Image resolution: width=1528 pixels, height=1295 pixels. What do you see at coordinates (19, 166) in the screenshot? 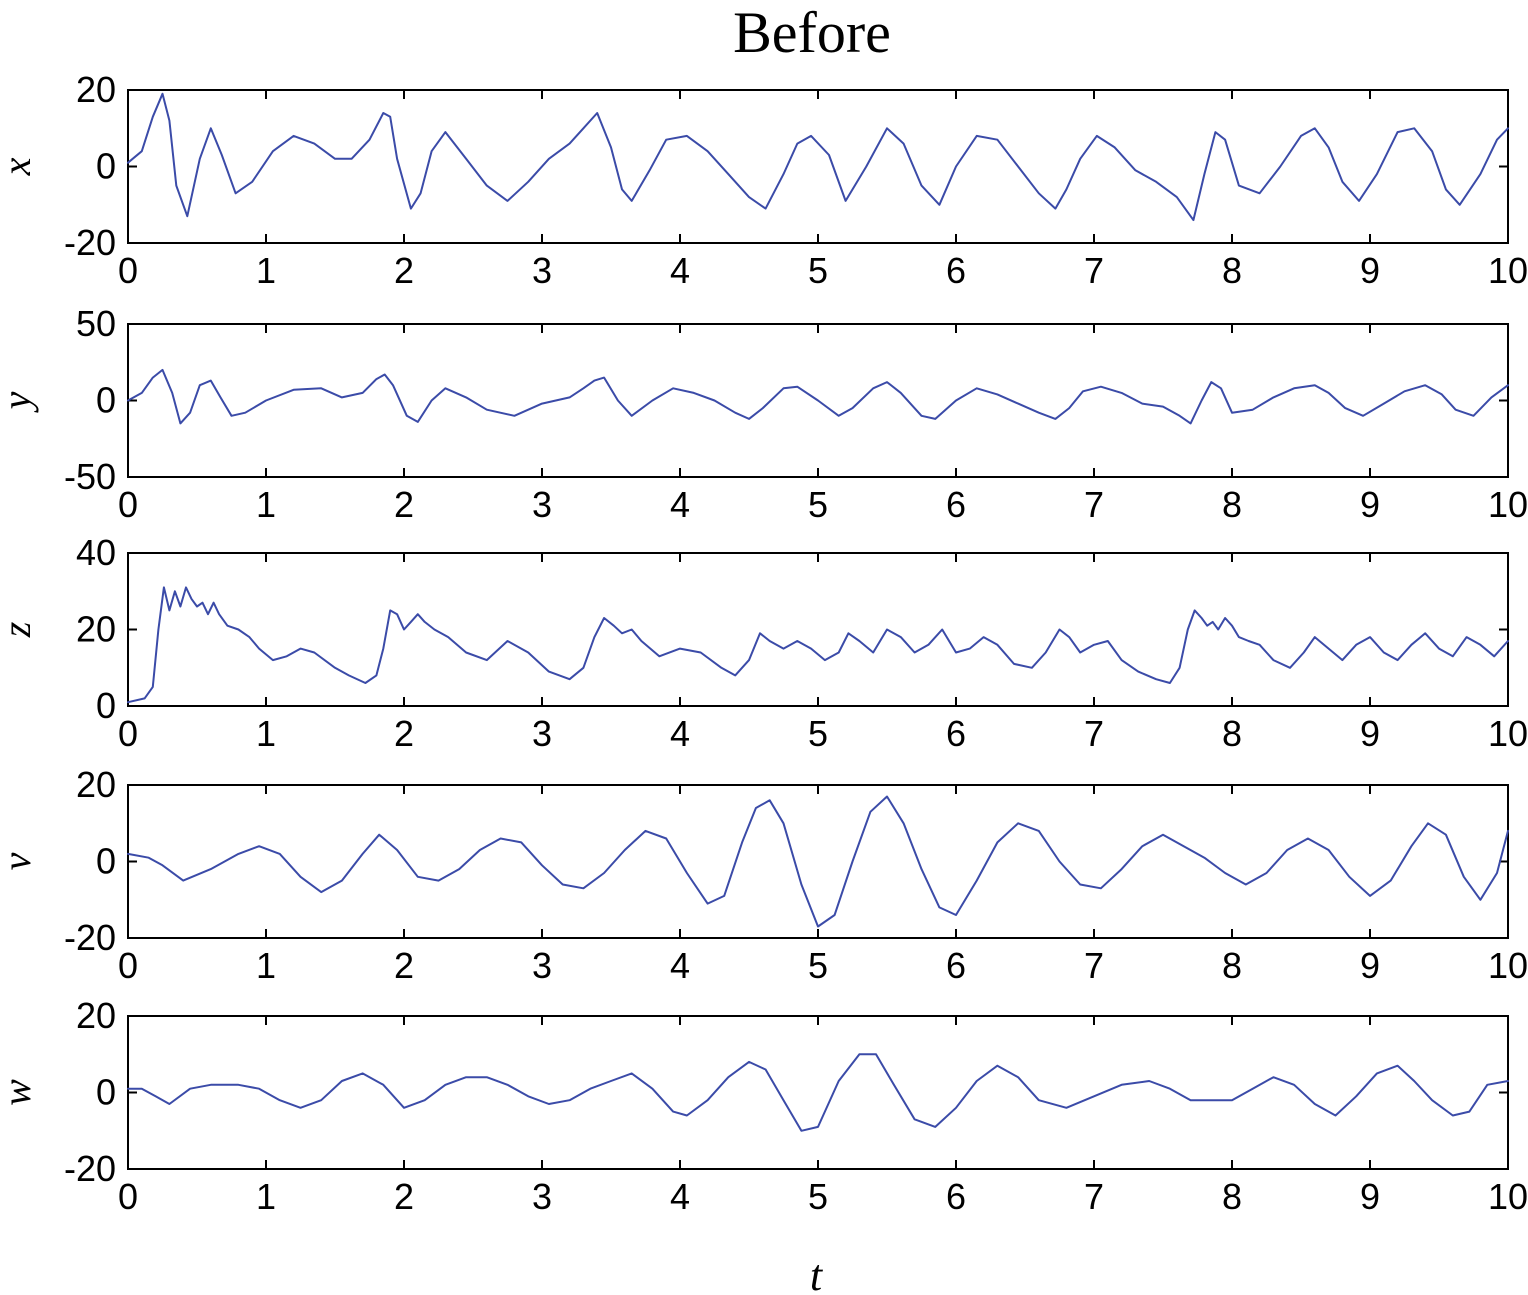
I see `y-axis-label: x` at bounding box center [19, 166].